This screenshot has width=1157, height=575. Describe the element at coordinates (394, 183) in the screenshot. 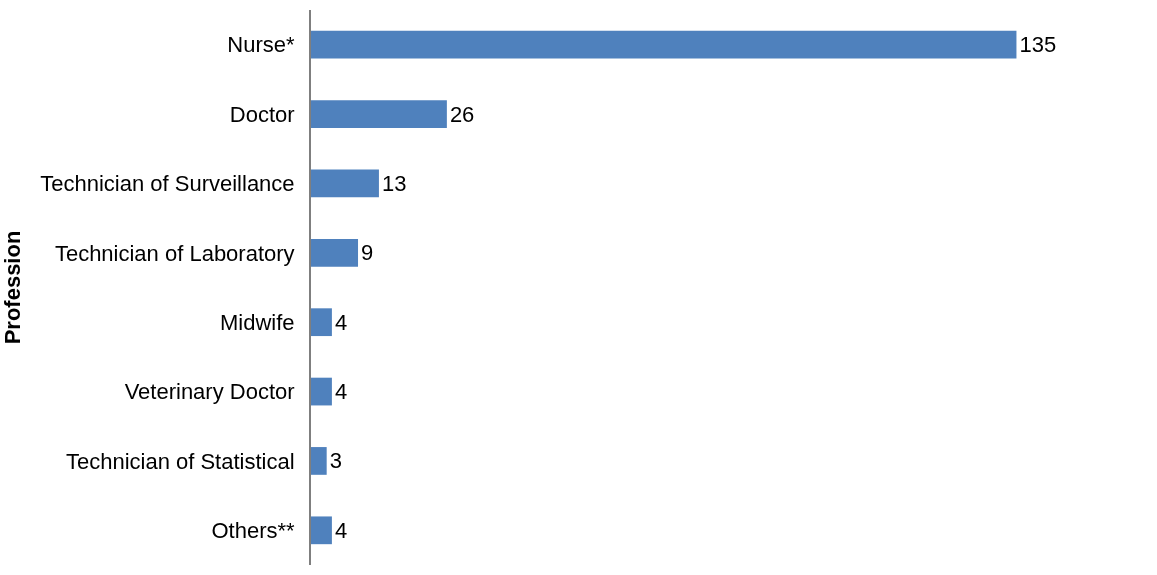

I see `data-label: 13` at that location.